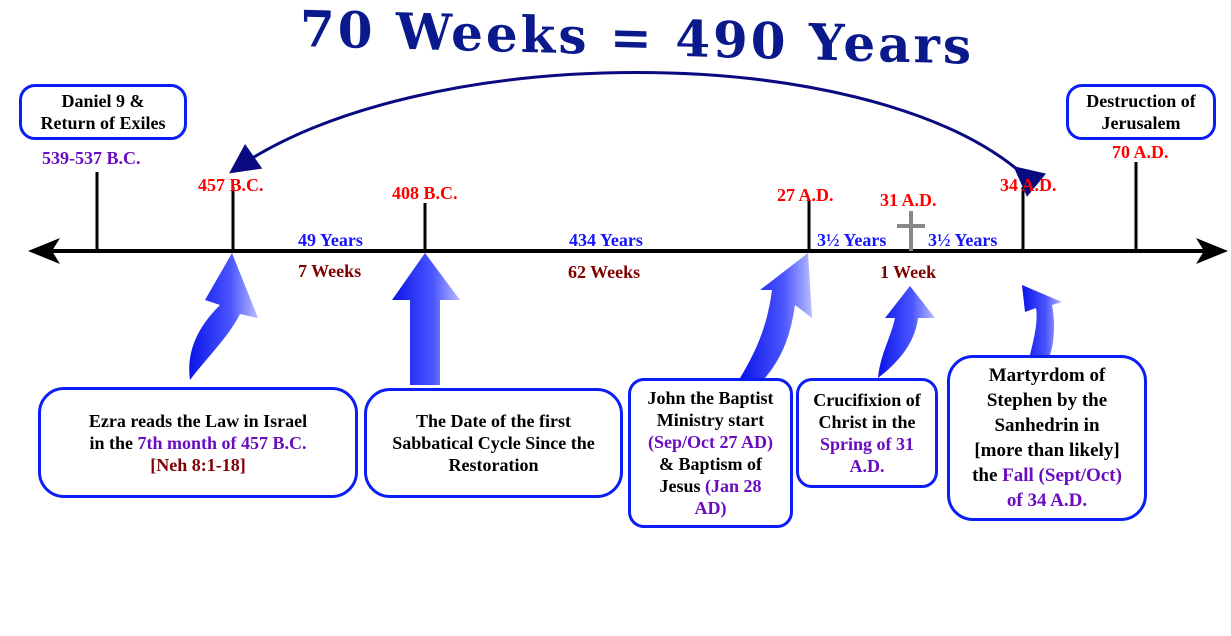 The height and width of the screenshot is (636, 1231). What do you see at coordinates (198, 420) in the screenshot?
I see `ezra-line1: Ezra reads the Law in Israel` at bounding box center [198, 420].